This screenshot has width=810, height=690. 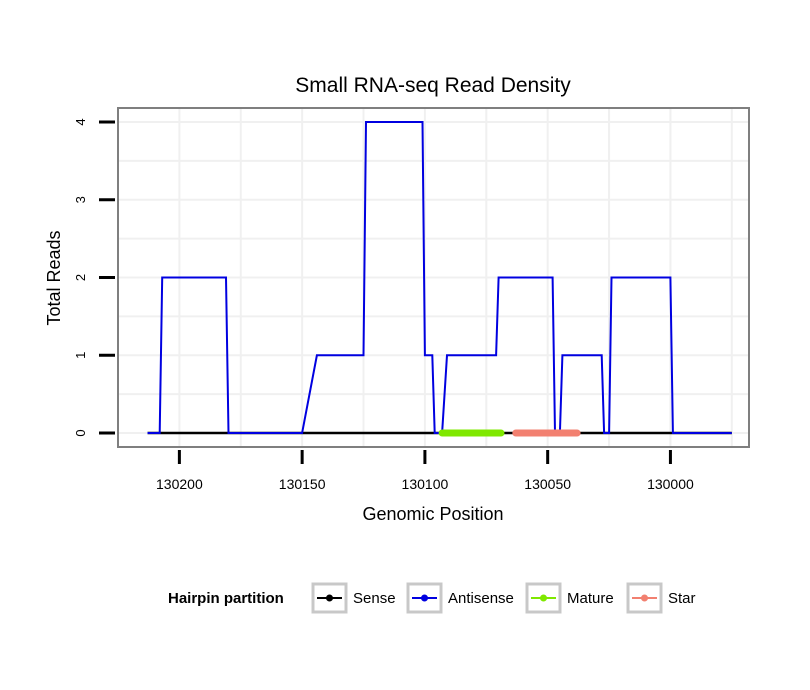 What do you see at coordinates (80, 277) in the screenshot?
I see `y-tick-label: 2` at bounding box center [80, 277].